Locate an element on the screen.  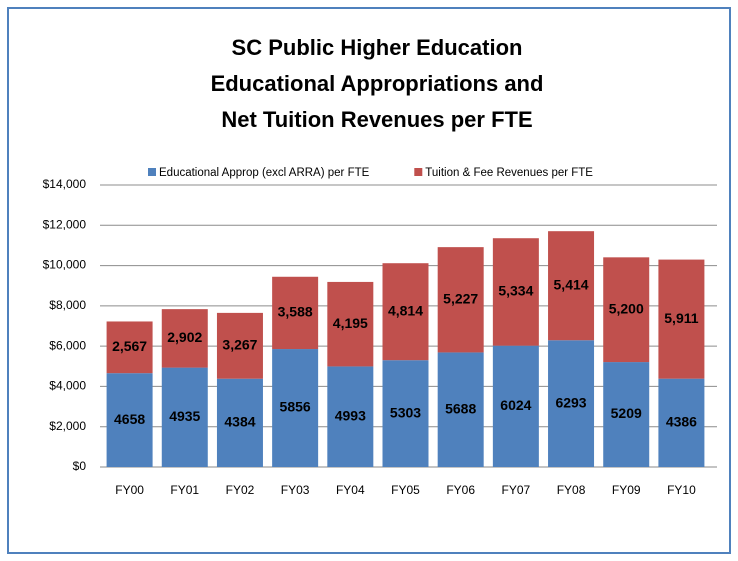
data-label: 6024 is located at coordinates (515, 405).